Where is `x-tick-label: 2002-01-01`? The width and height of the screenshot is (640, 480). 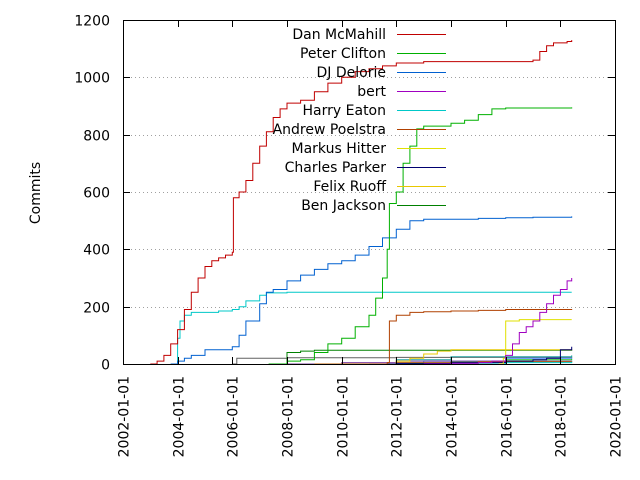 x-tick-label: 2002-01-01 is located at coordinates (125, 416).